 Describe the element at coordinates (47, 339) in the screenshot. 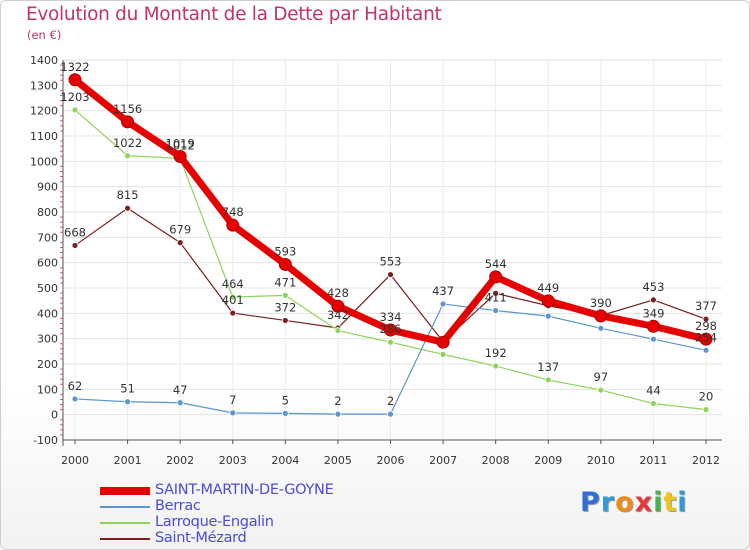

I see `y-tick-label: 300` at that location.